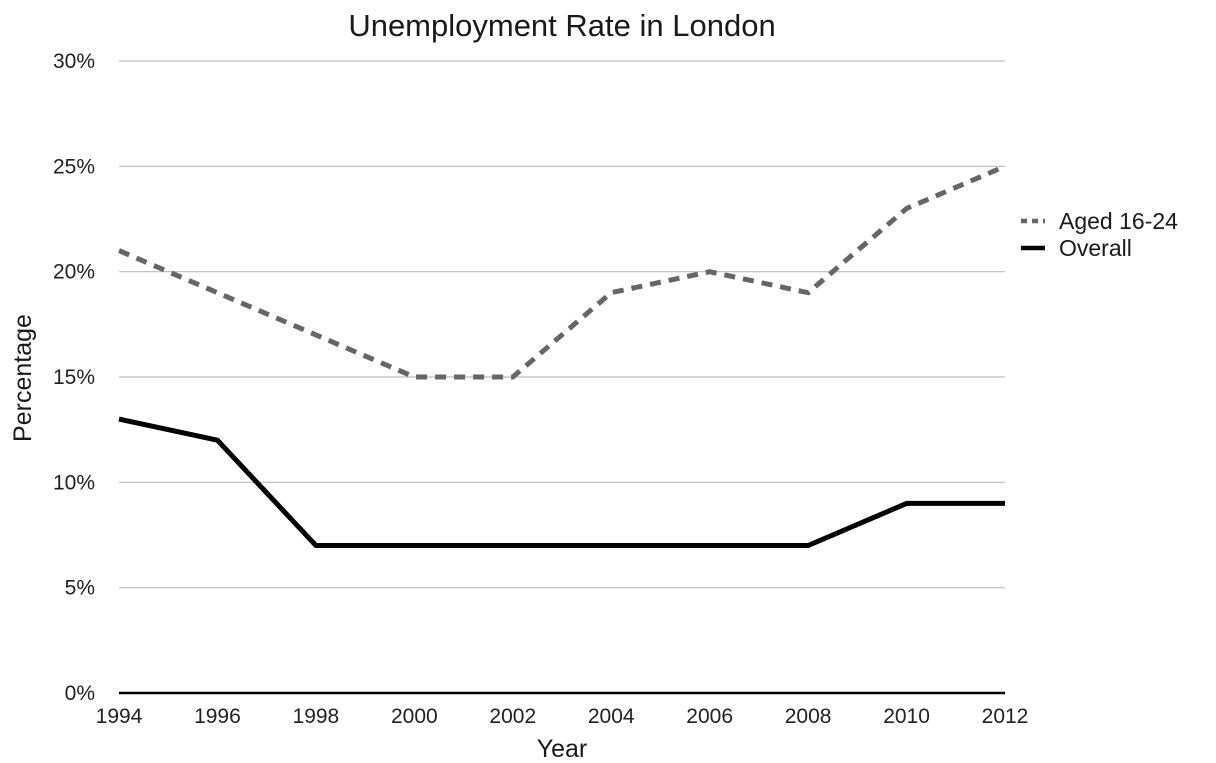  What do you see at coordinates (611, 716) in the screenshot?
I see `x-tick-label: 2004` at bounding box center [611, 716].